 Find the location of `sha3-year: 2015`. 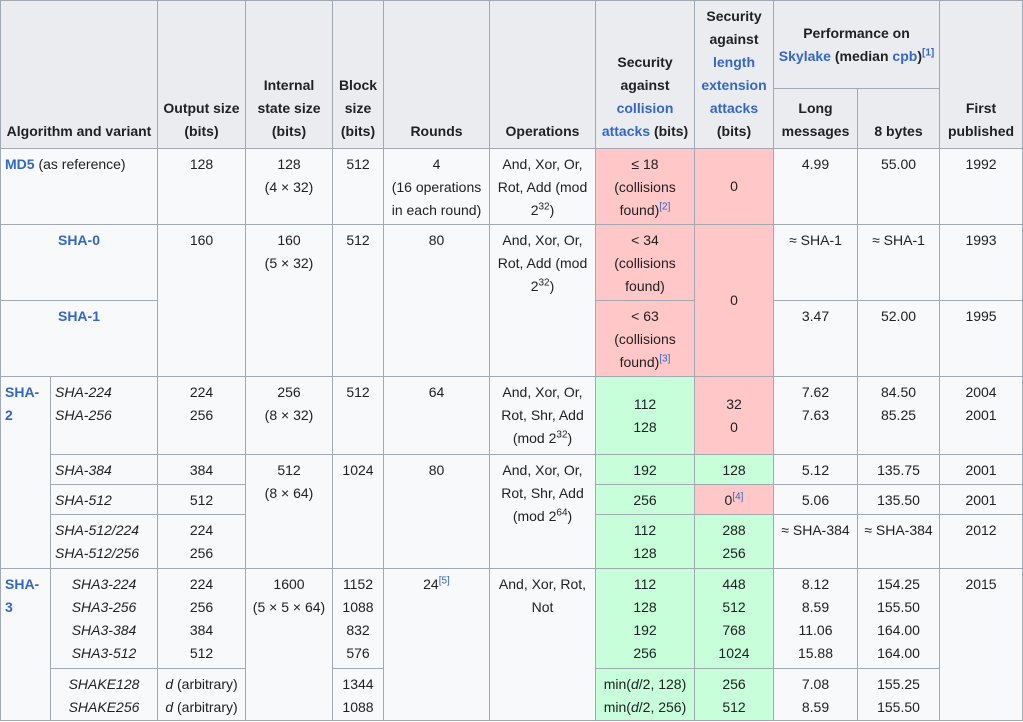

sha3-year: 2015 is located at coordinates (981, 644).